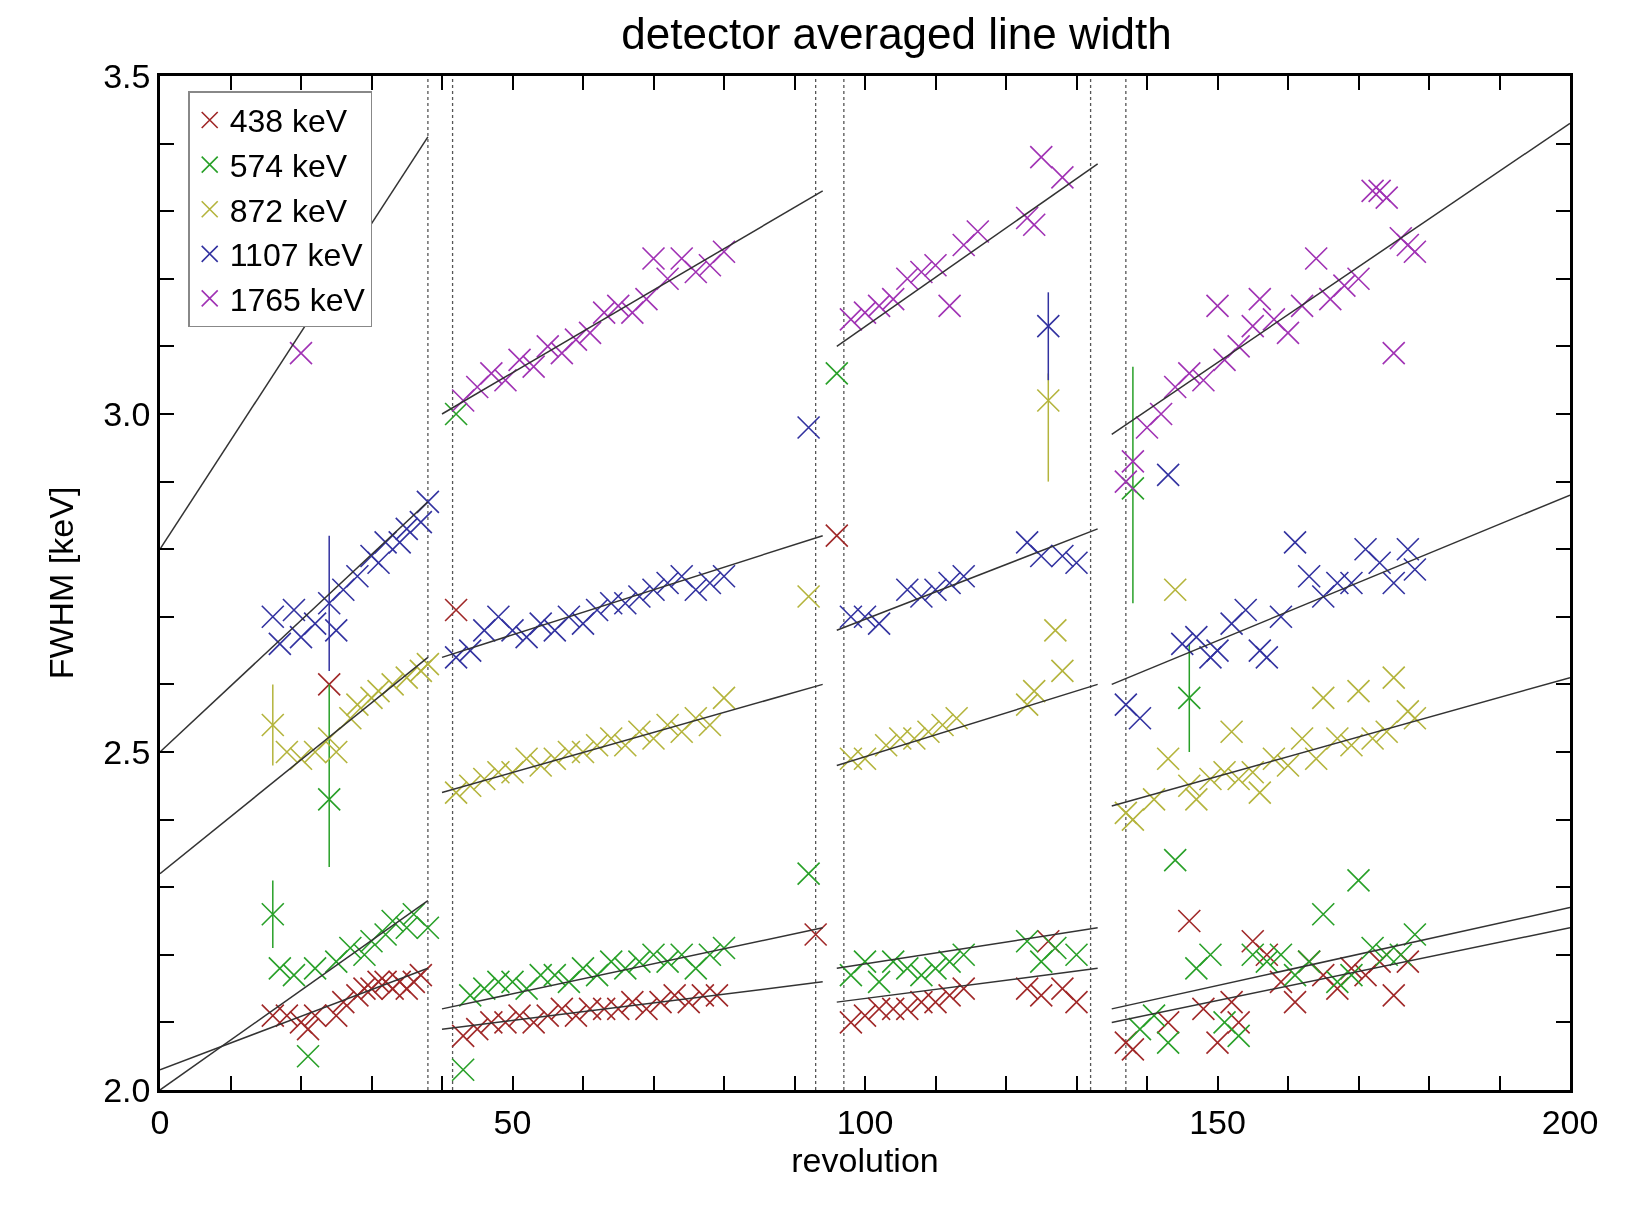 The height and width of the screenshot is (1210, 1630). Describe the element at coordinates (127, 1089) in the screenshot. I see `y-tick-label: 2.0` at that location.